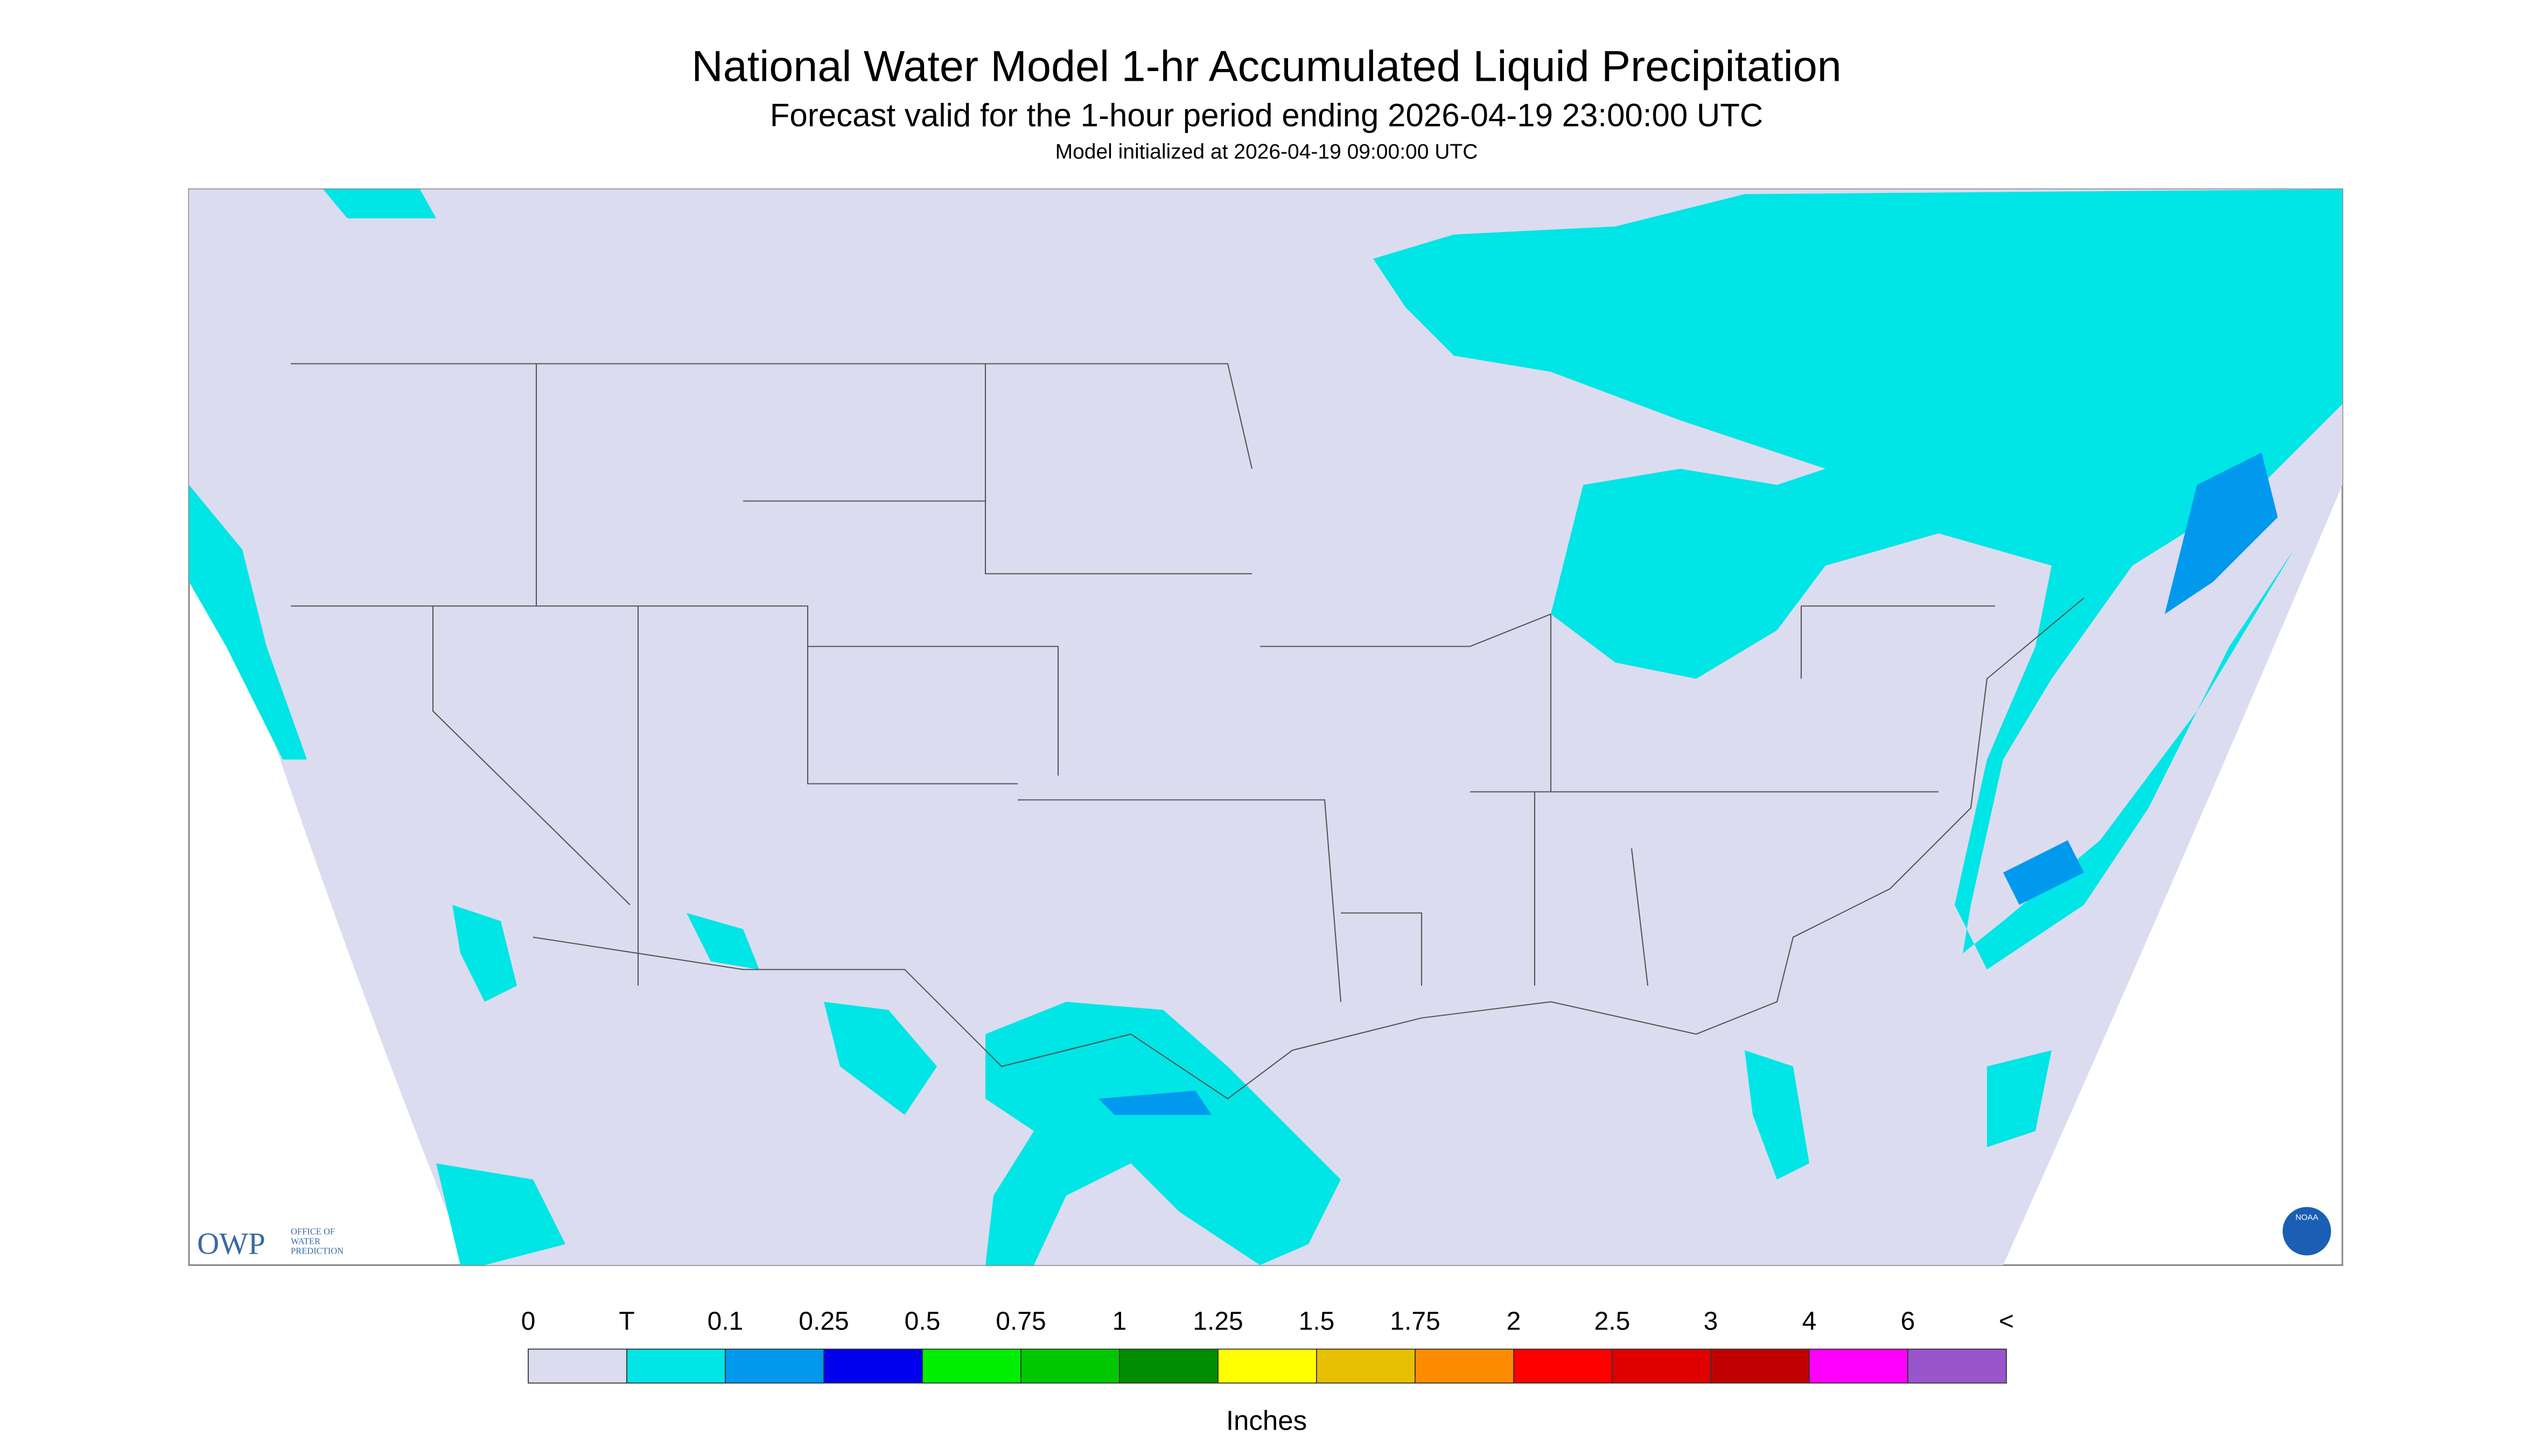  Describe the element at coordinates (1612, 1321) in the screenshot. I see `legend-label: 2.5` at that location.